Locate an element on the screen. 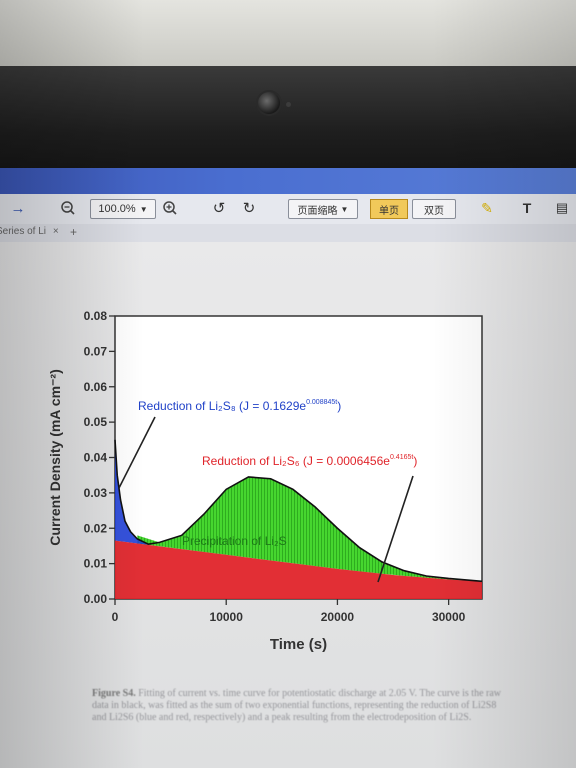  arrow-li2s6 is located at coordinates (395, 529).